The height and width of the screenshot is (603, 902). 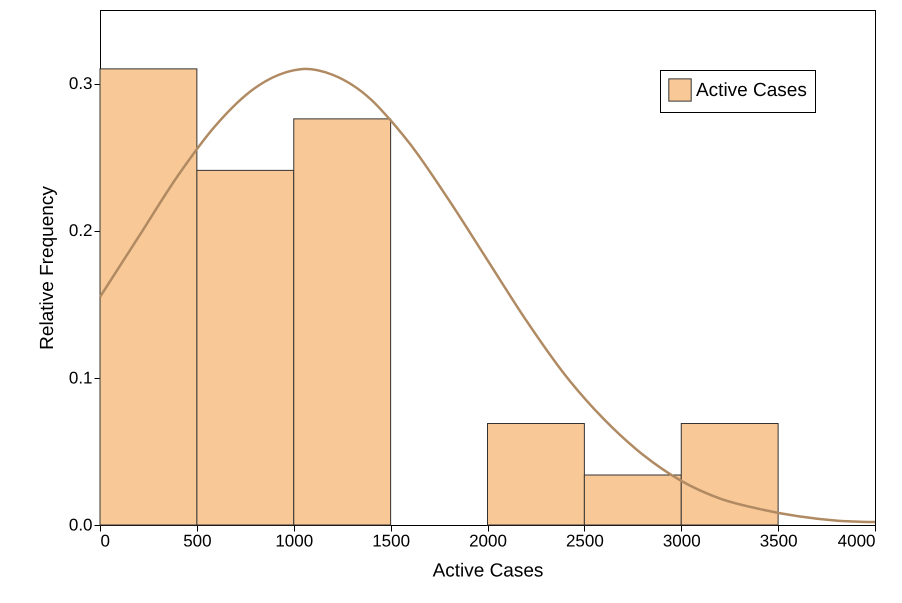 What do you see at coordinates (488, 541) in the screenshot?
I see `x-tick-label: 2000` at bounding box center [488, 541].